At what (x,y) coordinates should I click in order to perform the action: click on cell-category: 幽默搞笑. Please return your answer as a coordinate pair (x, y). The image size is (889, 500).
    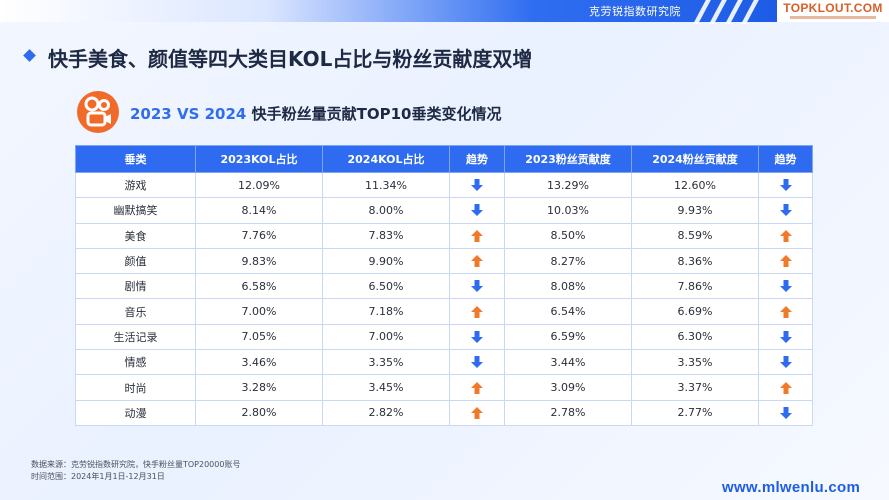
    Looking at the image, I should click on (135, 210).